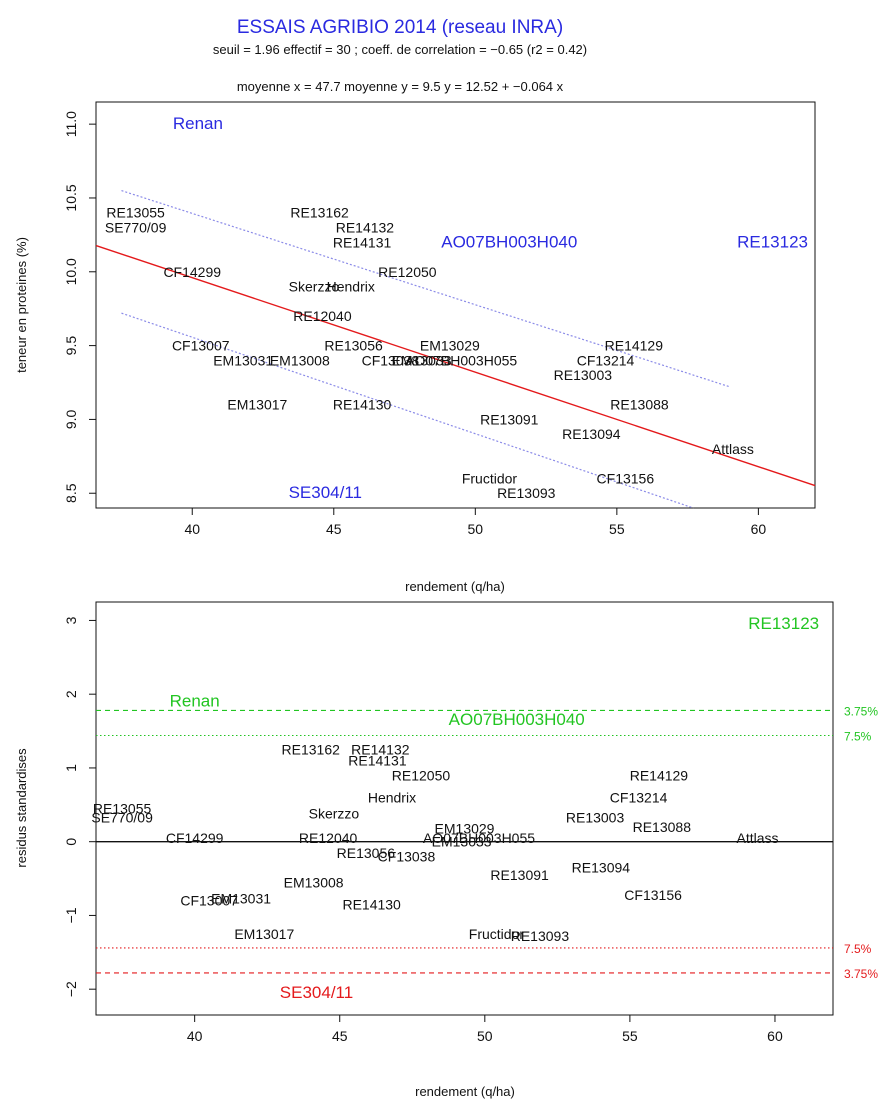 This screenshot has height=1108, width=888. Describe the element at coordinates (334, 814) in the screenshot. I see `plot2-point-label: Skerzzo` at that location.